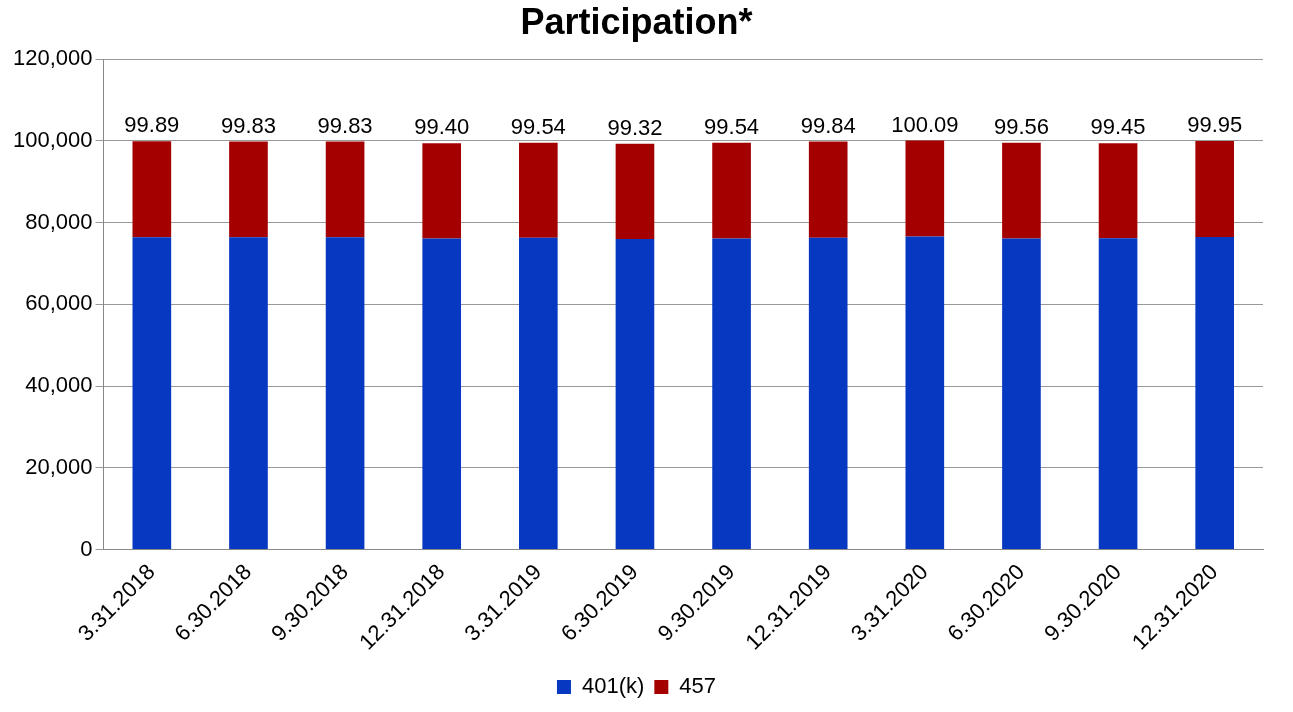  I want to click on y-tick-label: 120,000, so click(52, 58).